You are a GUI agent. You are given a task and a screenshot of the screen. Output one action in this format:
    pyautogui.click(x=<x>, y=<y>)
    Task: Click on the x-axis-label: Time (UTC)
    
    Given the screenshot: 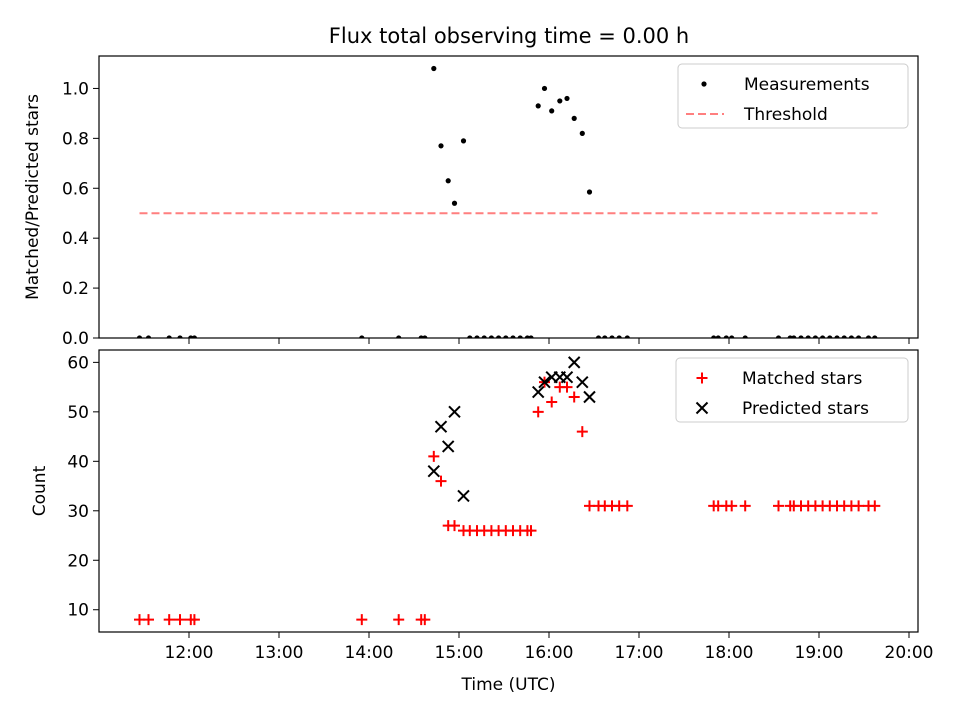 What is the action you would take?
    pyautogui.click(x=508, y=685)
    